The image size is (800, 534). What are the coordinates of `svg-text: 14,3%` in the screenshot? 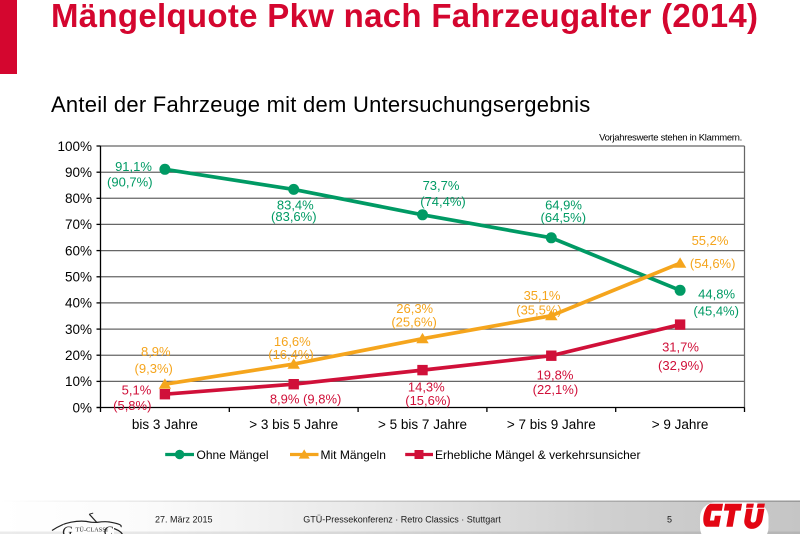 It's located at (426, 387).